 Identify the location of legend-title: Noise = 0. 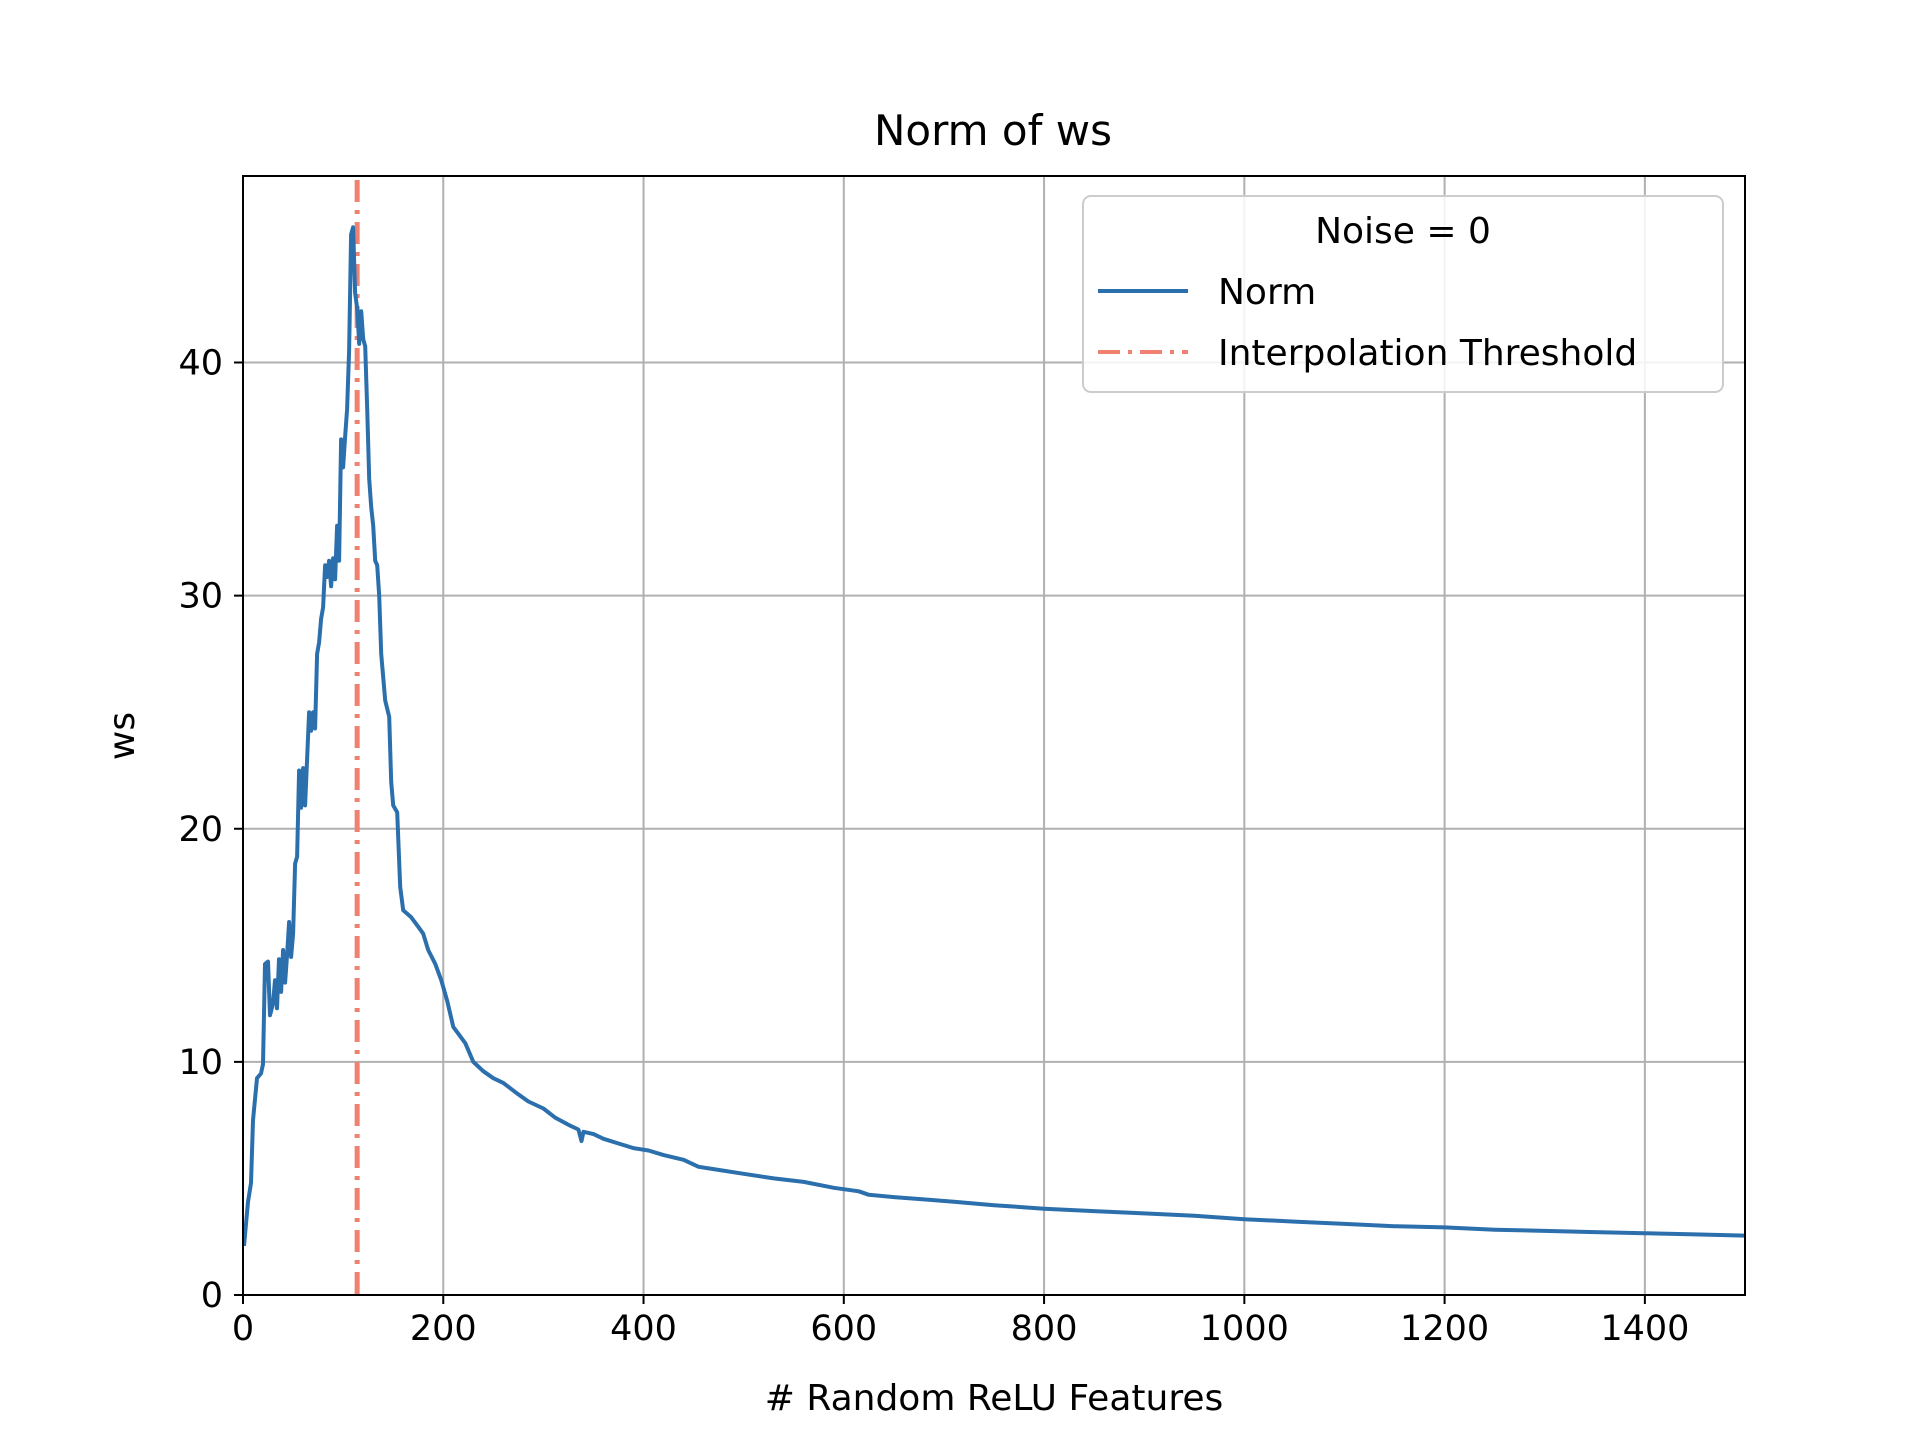
(1403, 231).